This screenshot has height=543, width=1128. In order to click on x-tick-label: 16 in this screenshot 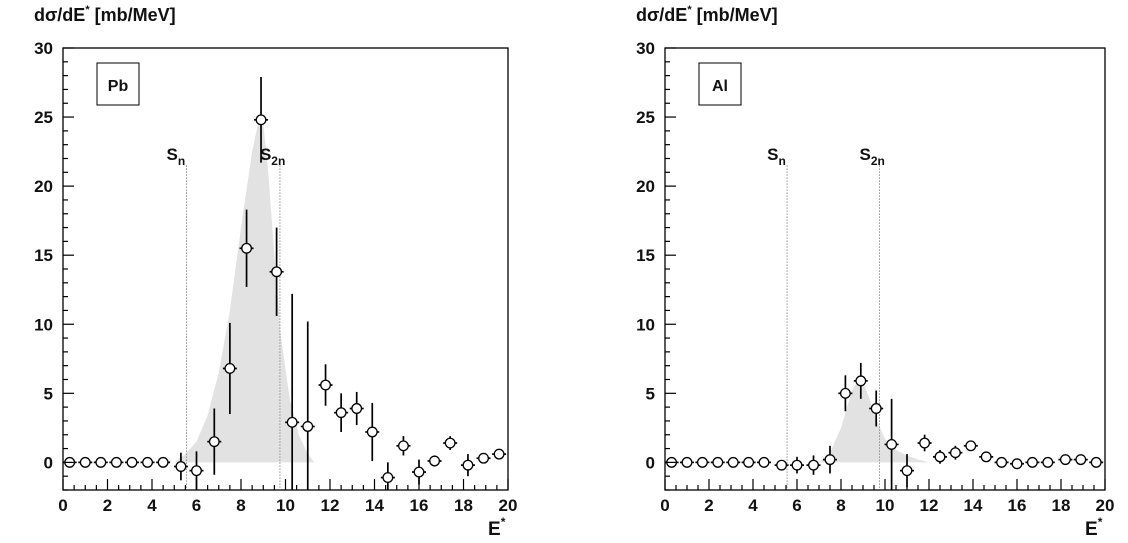, I will do `click(419, 505)`.